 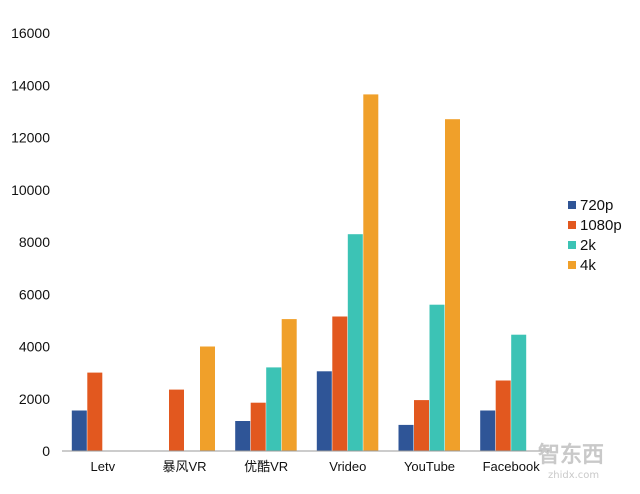 What do you see at coordinates (103, 466) in the screenshot?
I see `x-tick-label: Letv` at bounding box center [103, 466].